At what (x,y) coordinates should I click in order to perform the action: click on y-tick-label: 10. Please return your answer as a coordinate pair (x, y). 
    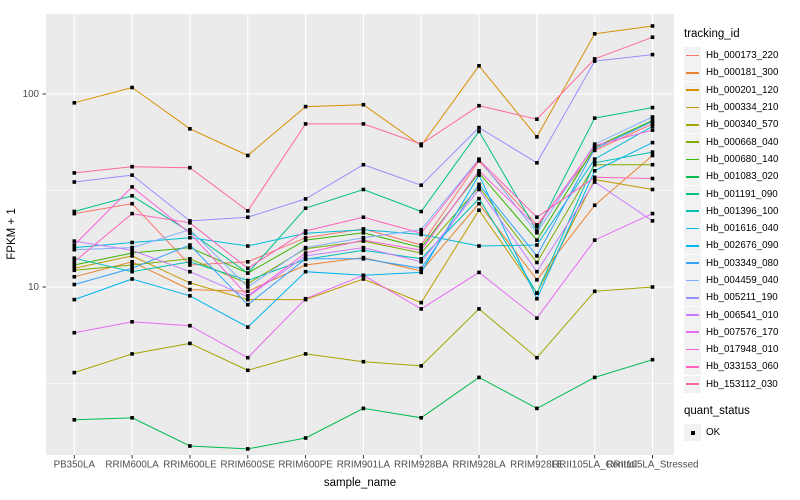
    Looking at the image, I should click on (33, 287).